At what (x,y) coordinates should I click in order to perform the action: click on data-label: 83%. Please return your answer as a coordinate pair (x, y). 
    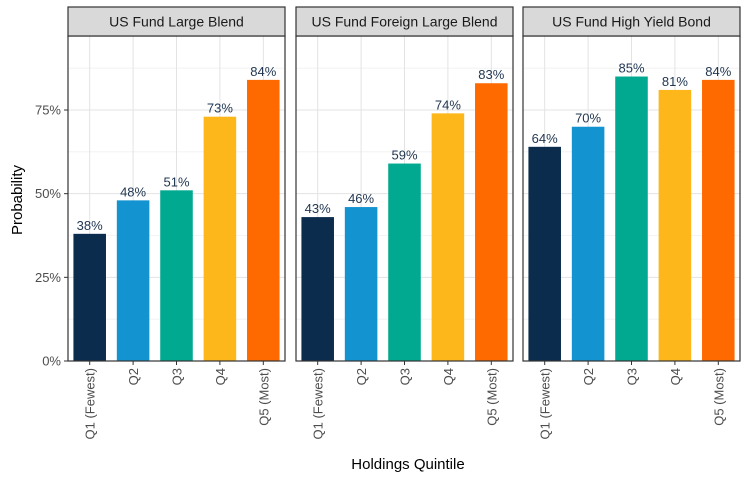
    Looking at the image, I should click on (491, 74).